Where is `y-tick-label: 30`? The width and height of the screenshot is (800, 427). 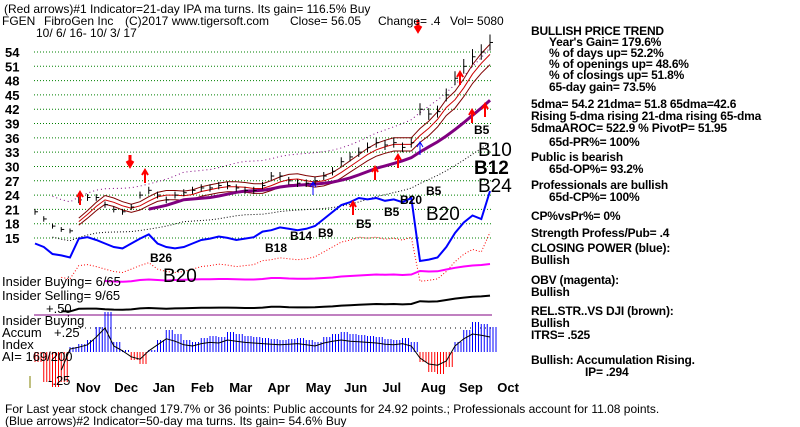 y-tick-label: 30 is located at coordinates (12, 166).